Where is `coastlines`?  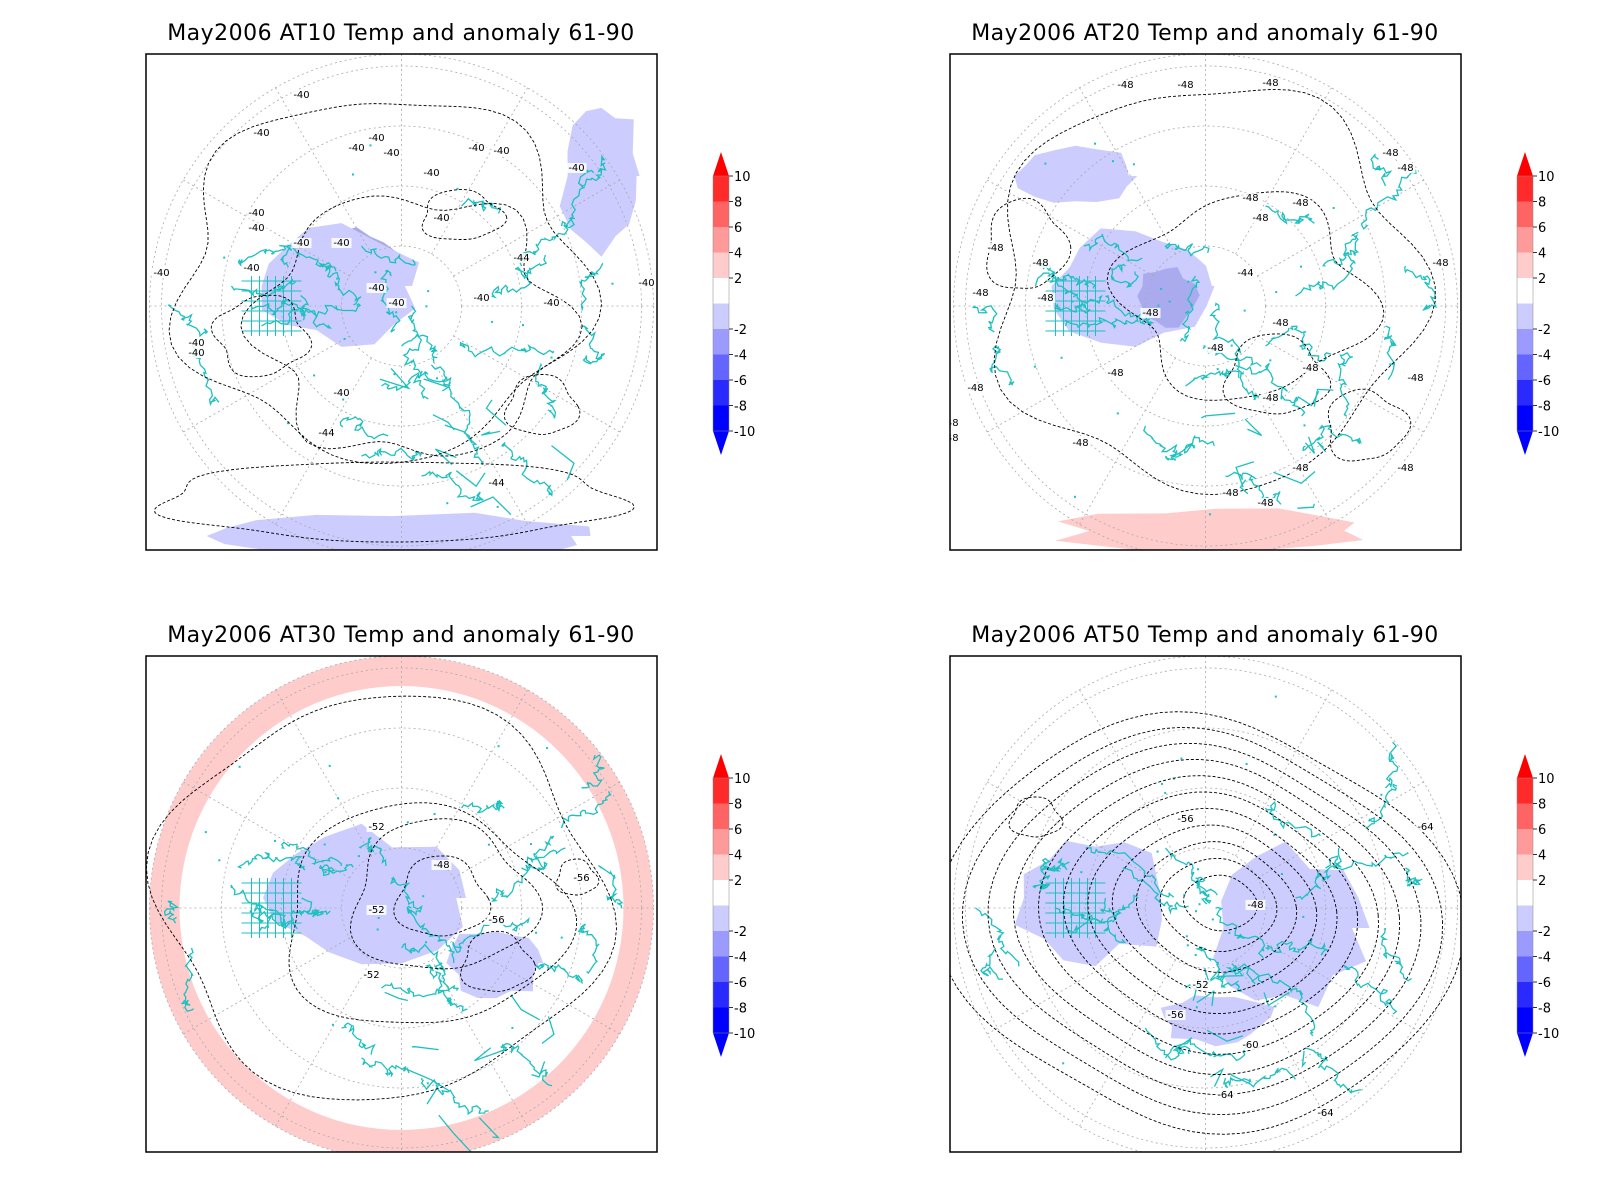 coastlines is located at coordinates (1204, 329).